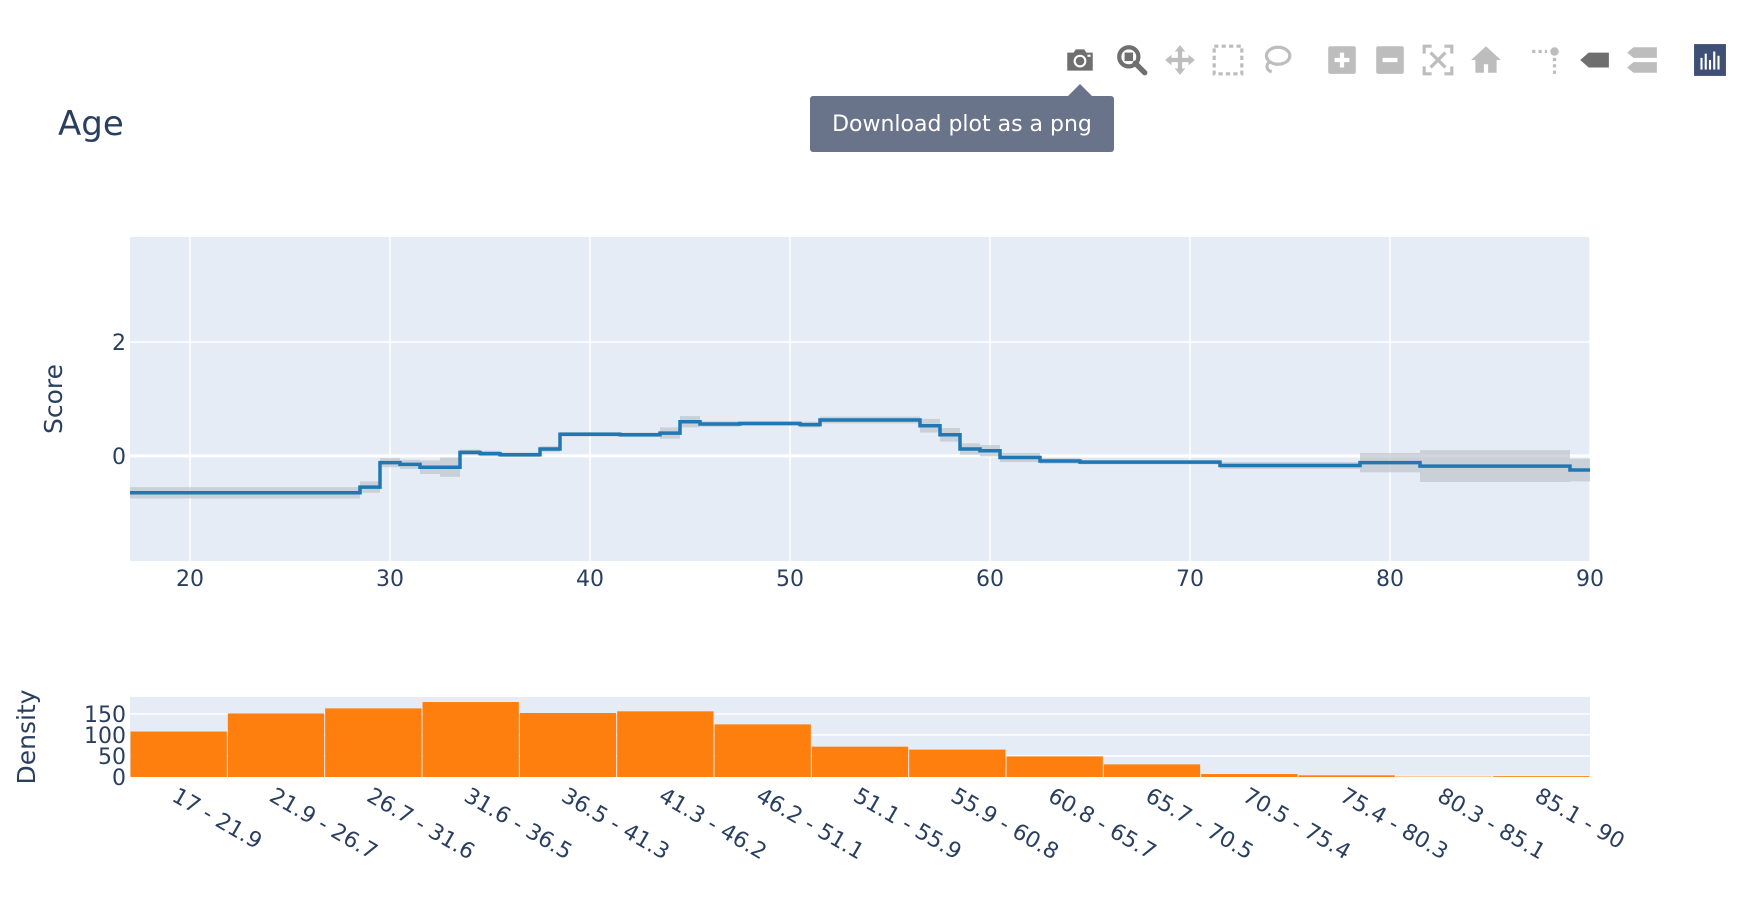  What do you see at coordinates (1394, 825) in the screenshot?
I see `density-x-tick-label: 75.4 - 80.3` at bounding box center [1394, 825].